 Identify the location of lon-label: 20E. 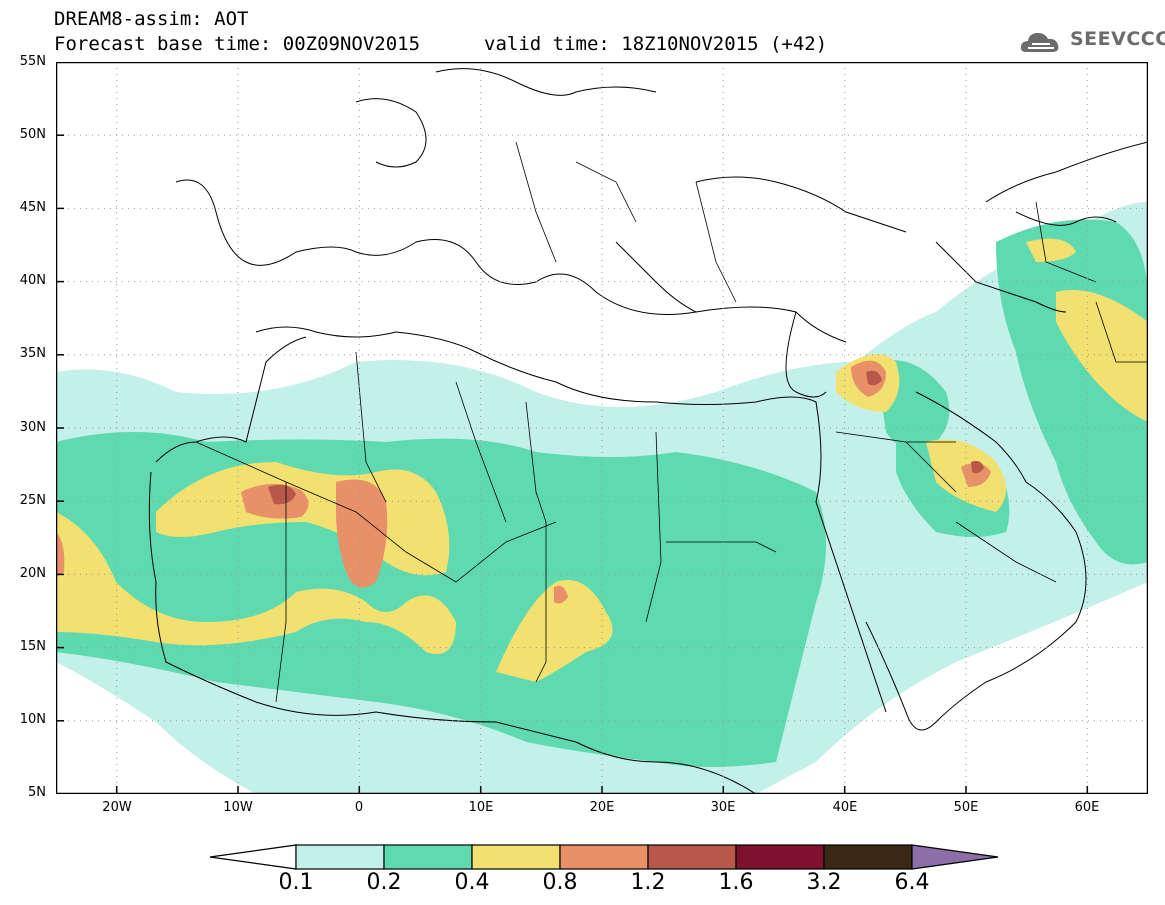
(602, 807).